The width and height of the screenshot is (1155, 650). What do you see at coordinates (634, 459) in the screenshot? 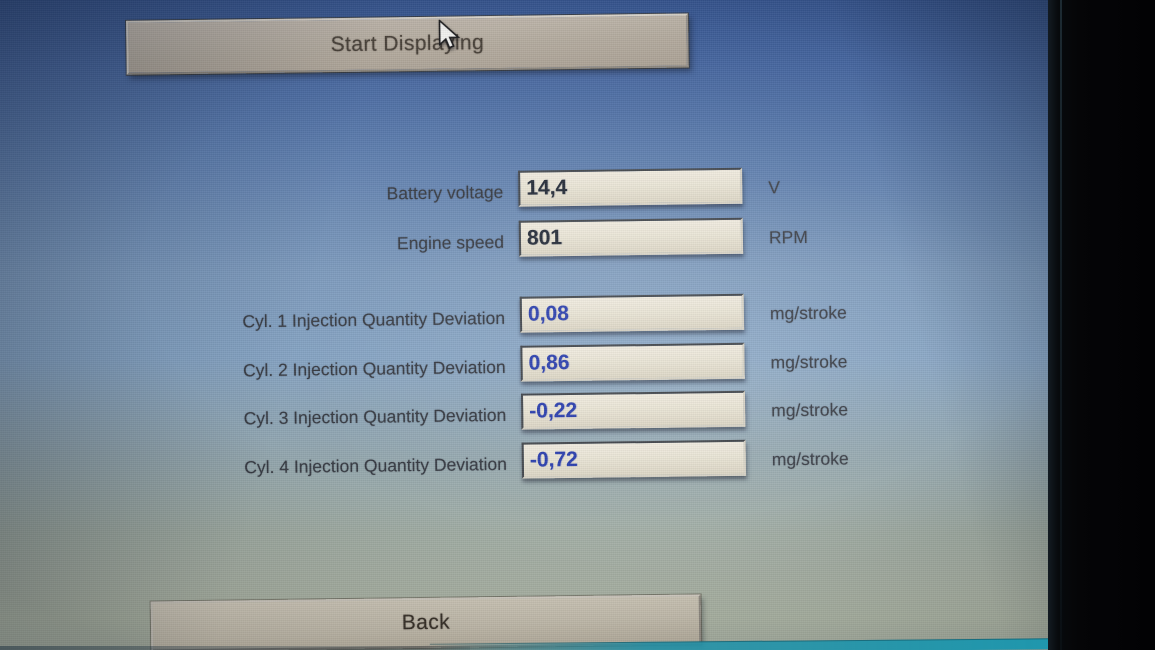
I see `readout-value-field: -0,72` at bounding box center [634, 459].